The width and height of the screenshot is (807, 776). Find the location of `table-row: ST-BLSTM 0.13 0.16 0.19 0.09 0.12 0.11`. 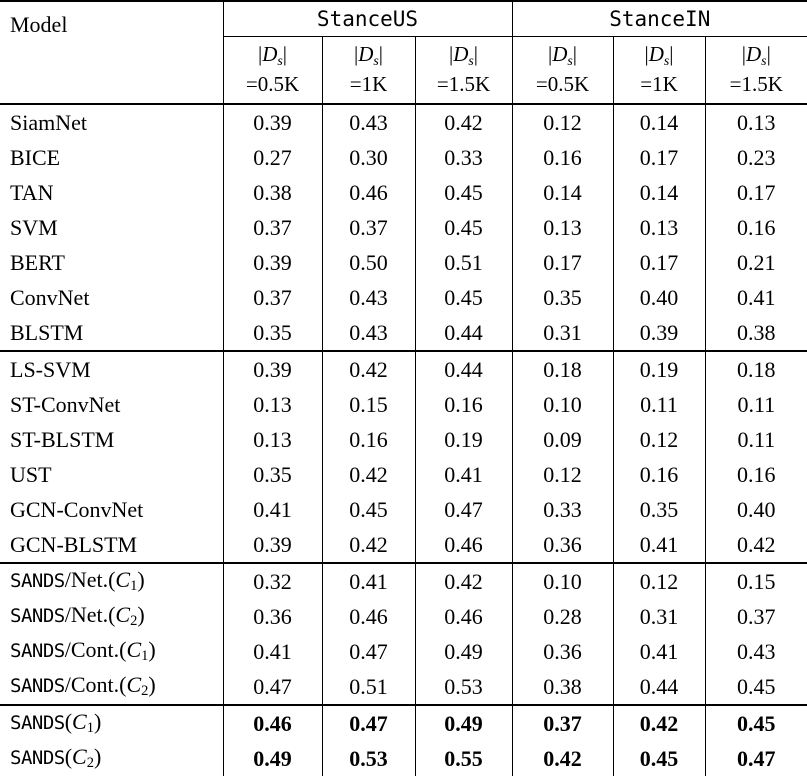

table-row: ST-BLSTM 0.13 0.16 0.19 0.09 0.12 0.11 is located at coordinates (403, 439).